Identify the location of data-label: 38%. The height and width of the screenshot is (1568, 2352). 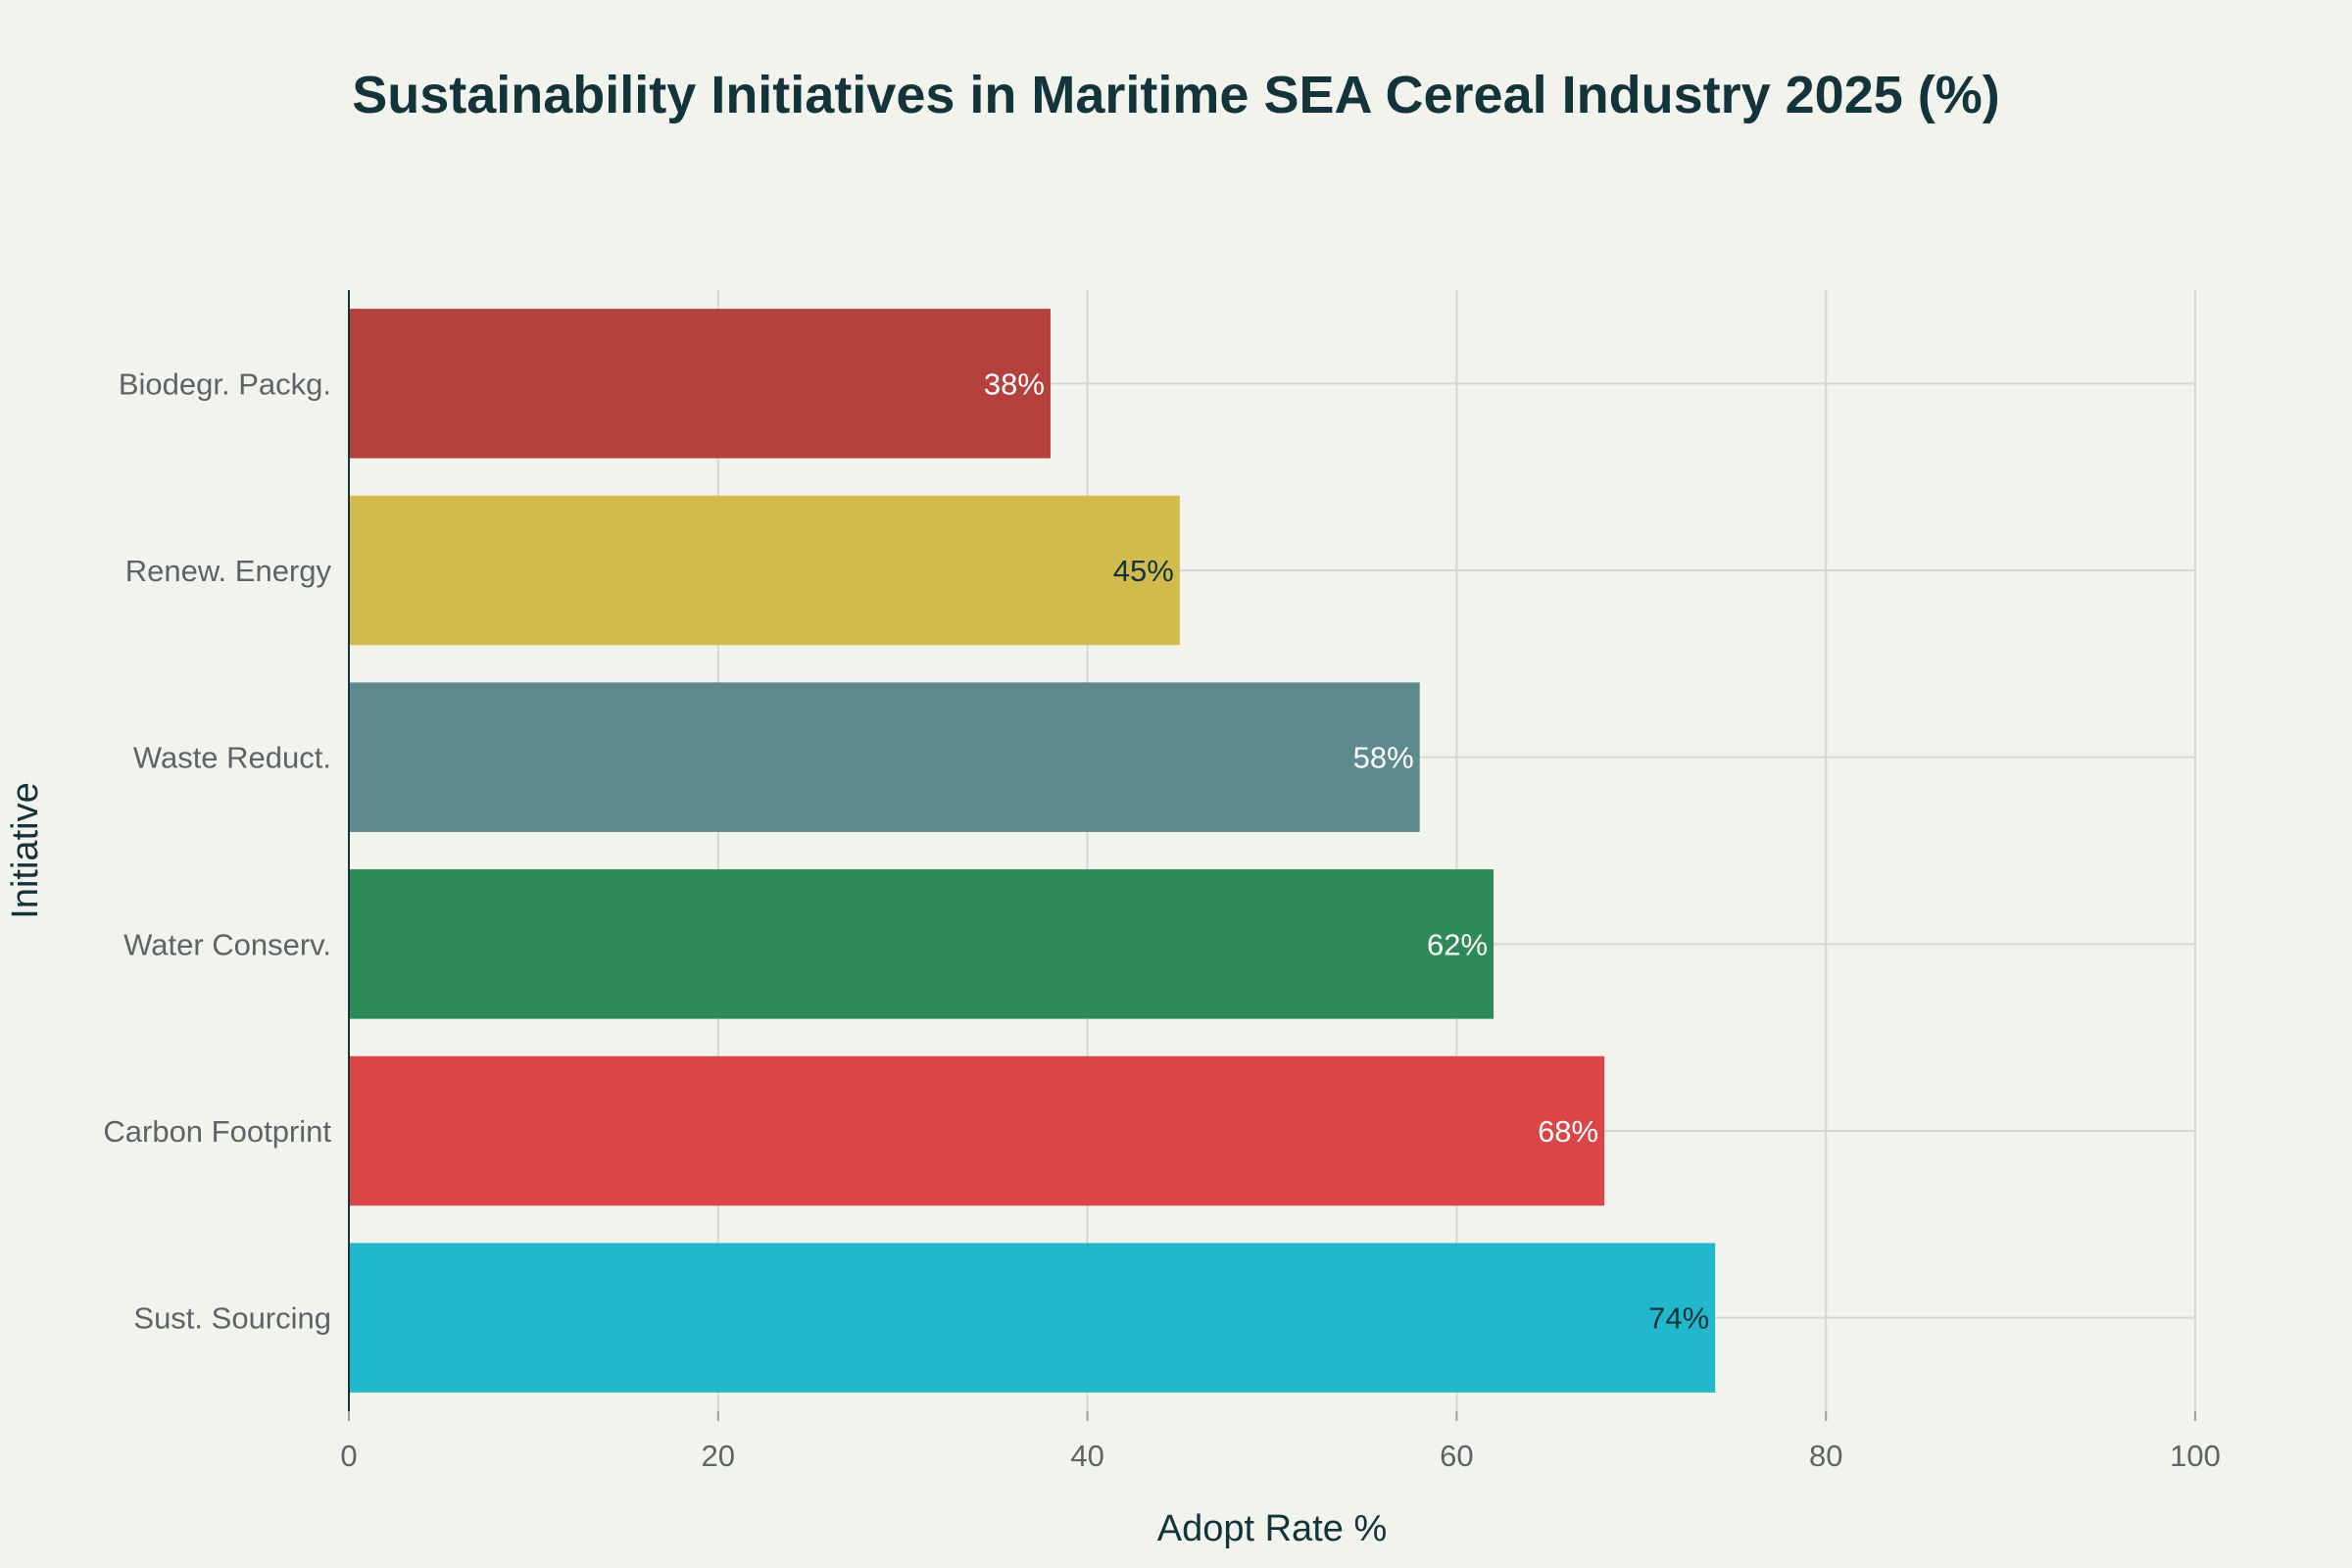
(1014, 384).